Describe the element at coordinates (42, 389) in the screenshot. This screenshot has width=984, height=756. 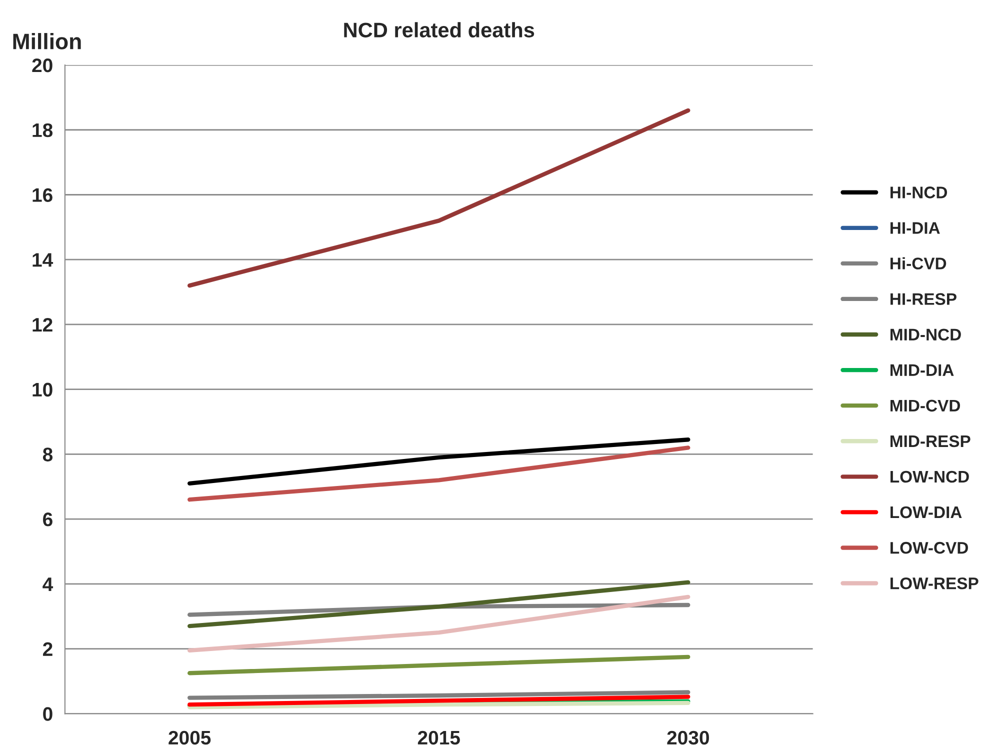
I see `y-tick-label: 10` at that location.